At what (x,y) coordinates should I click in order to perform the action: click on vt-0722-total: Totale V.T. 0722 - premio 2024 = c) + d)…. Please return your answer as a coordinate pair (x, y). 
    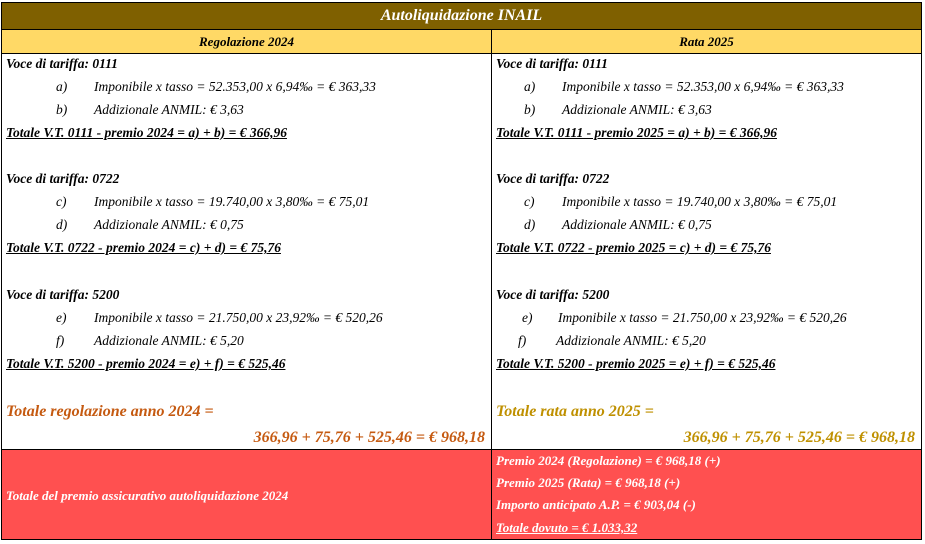
    Looking at the image, I should click on (143, 247).